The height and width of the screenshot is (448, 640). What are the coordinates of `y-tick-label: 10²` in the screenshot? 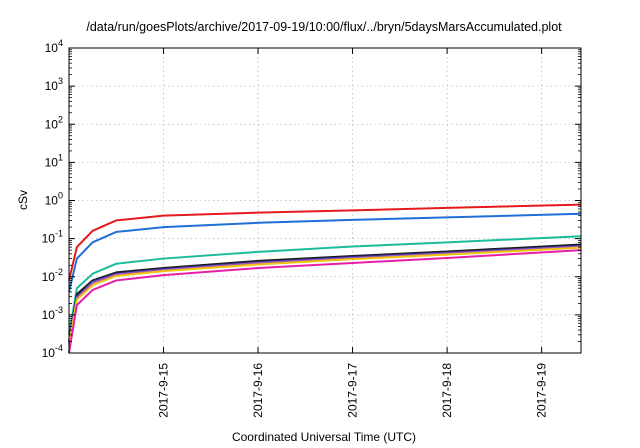 It's located at (54, 122).